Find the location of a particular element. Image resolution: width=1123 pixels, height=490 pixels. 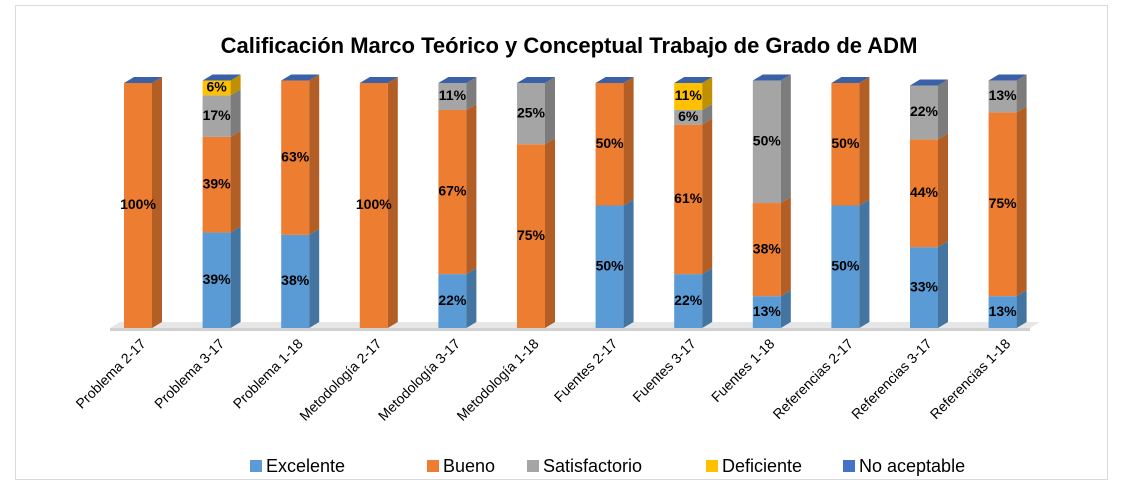

legend-label: Bueno is located at coordinates (469, 466).